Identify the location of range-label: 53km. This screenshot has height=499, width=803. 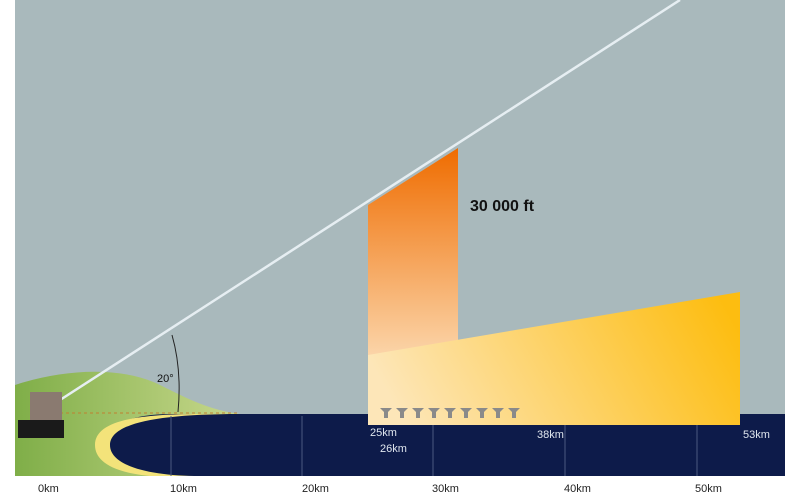
(756, 435).